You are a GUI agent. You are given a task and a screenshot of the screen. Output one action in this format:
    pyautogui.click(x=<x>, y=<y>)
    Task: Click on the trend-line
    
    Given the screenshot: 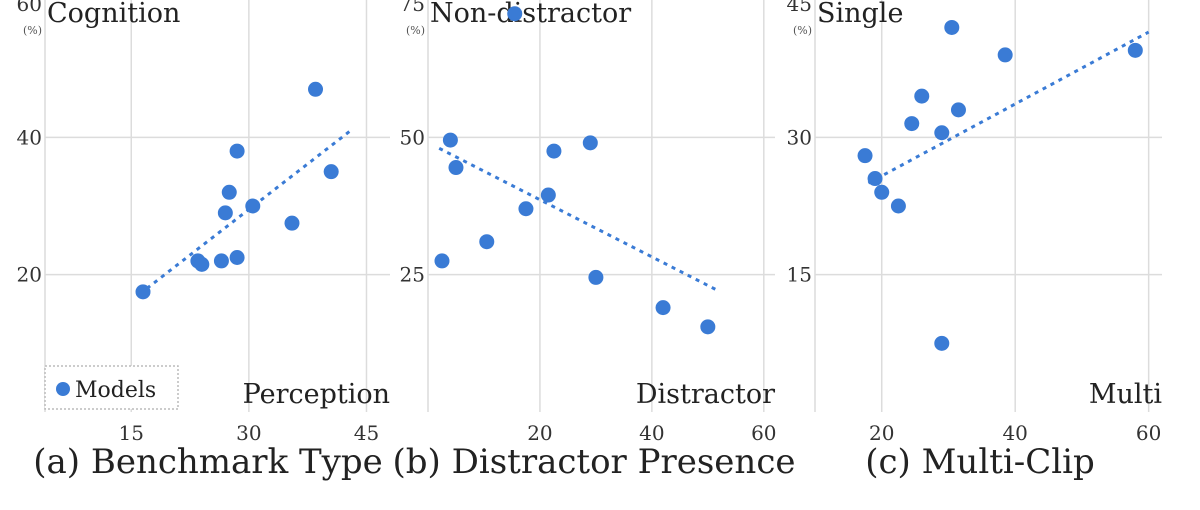 What is the action you would take?
    pyautogui.click(x=579, y=219)
    